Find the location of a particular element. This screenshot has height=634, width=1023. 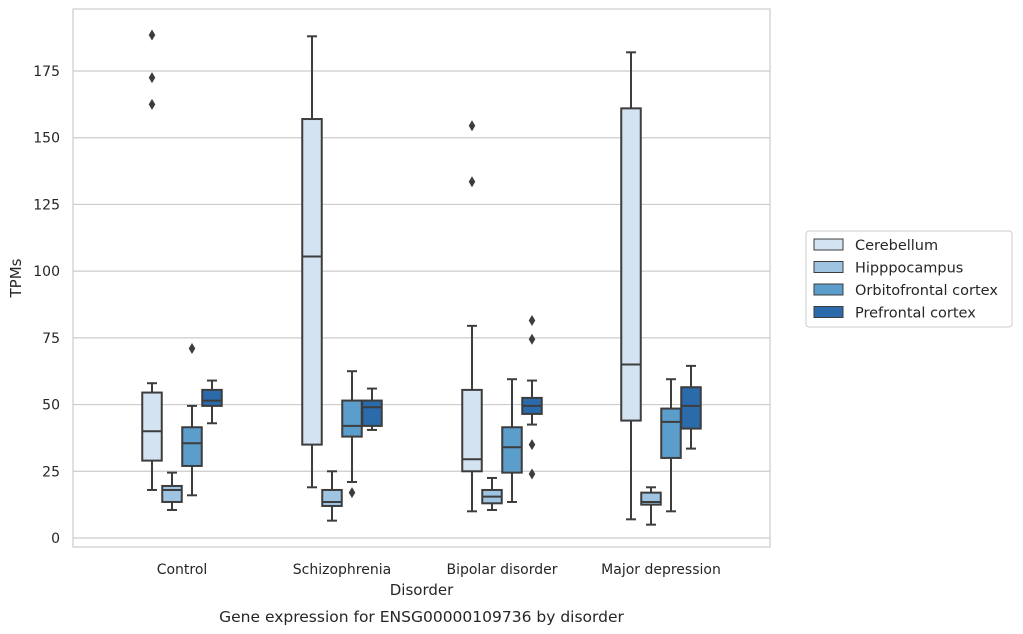

x-tick-label: Control is located at coordinates (182, 570).